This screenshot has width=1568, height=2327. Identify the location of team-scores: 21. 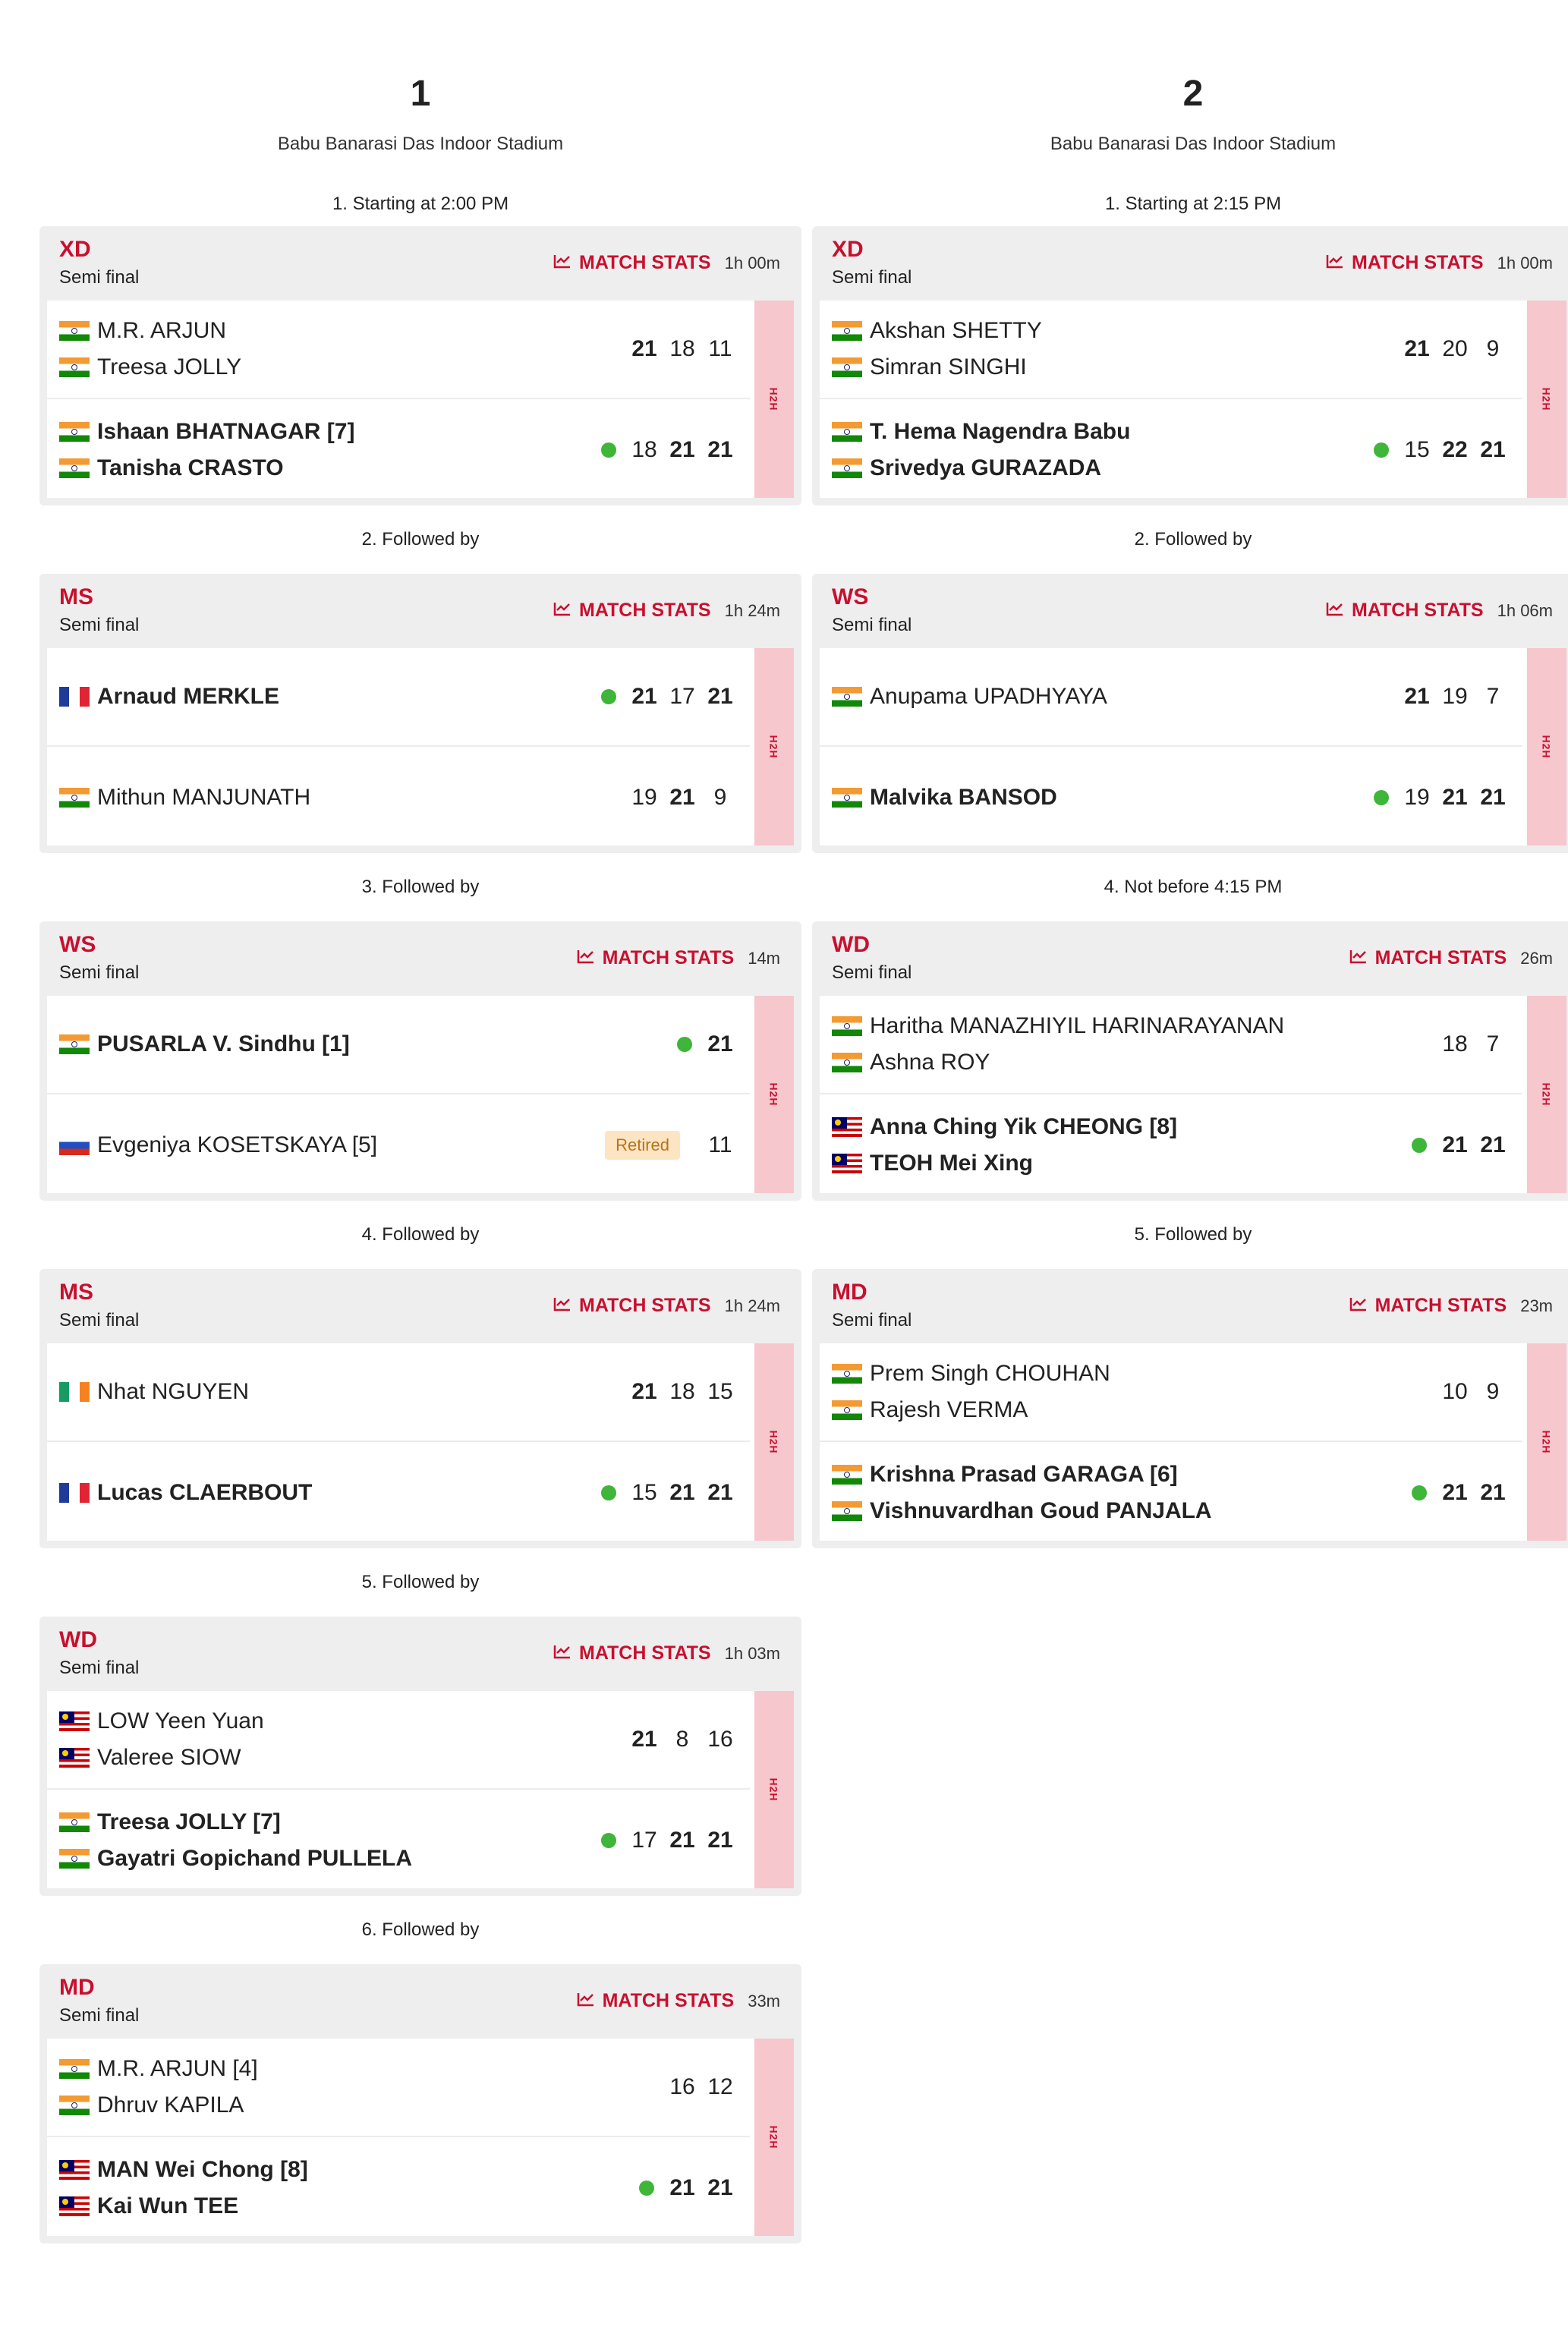
(708, 1045).